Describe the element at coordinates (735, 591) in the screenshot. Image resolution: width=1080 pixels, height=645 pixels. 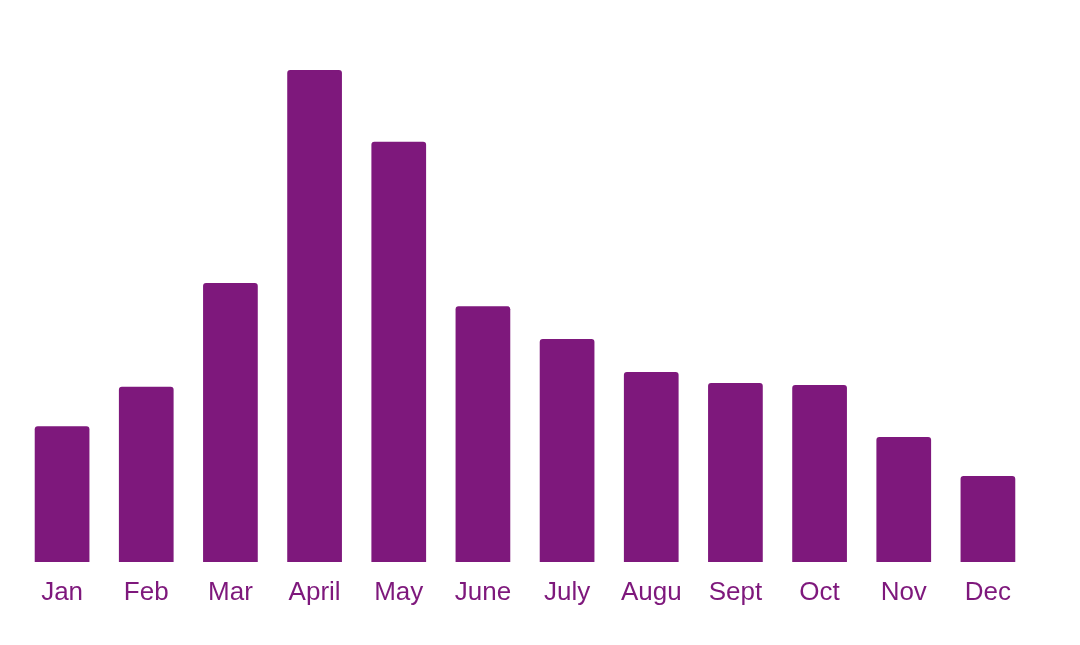
I see `x-tick-label: Sept` at that location.